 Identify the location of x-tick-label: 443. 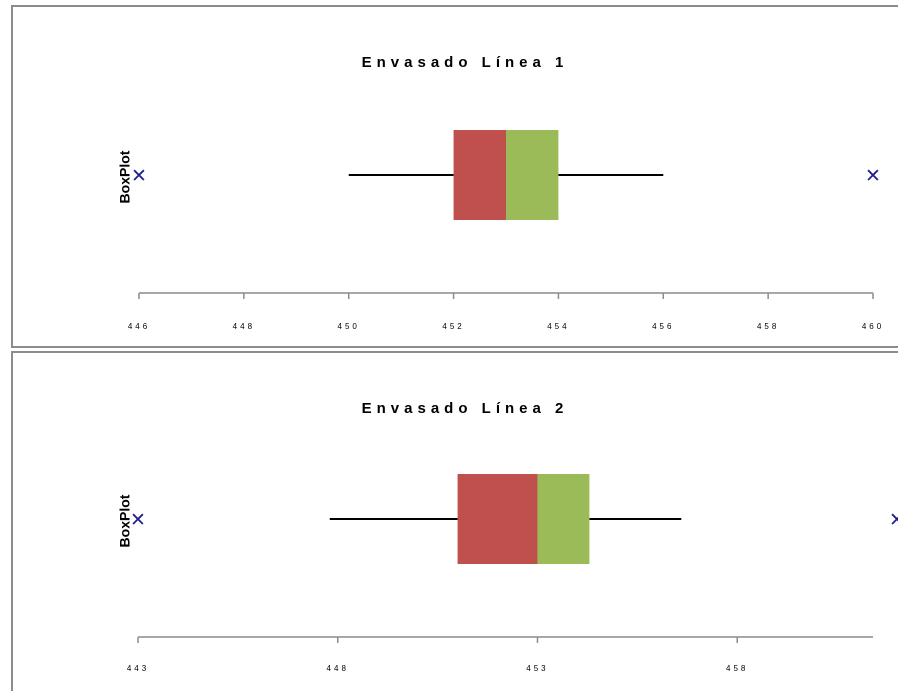
(138, 668).